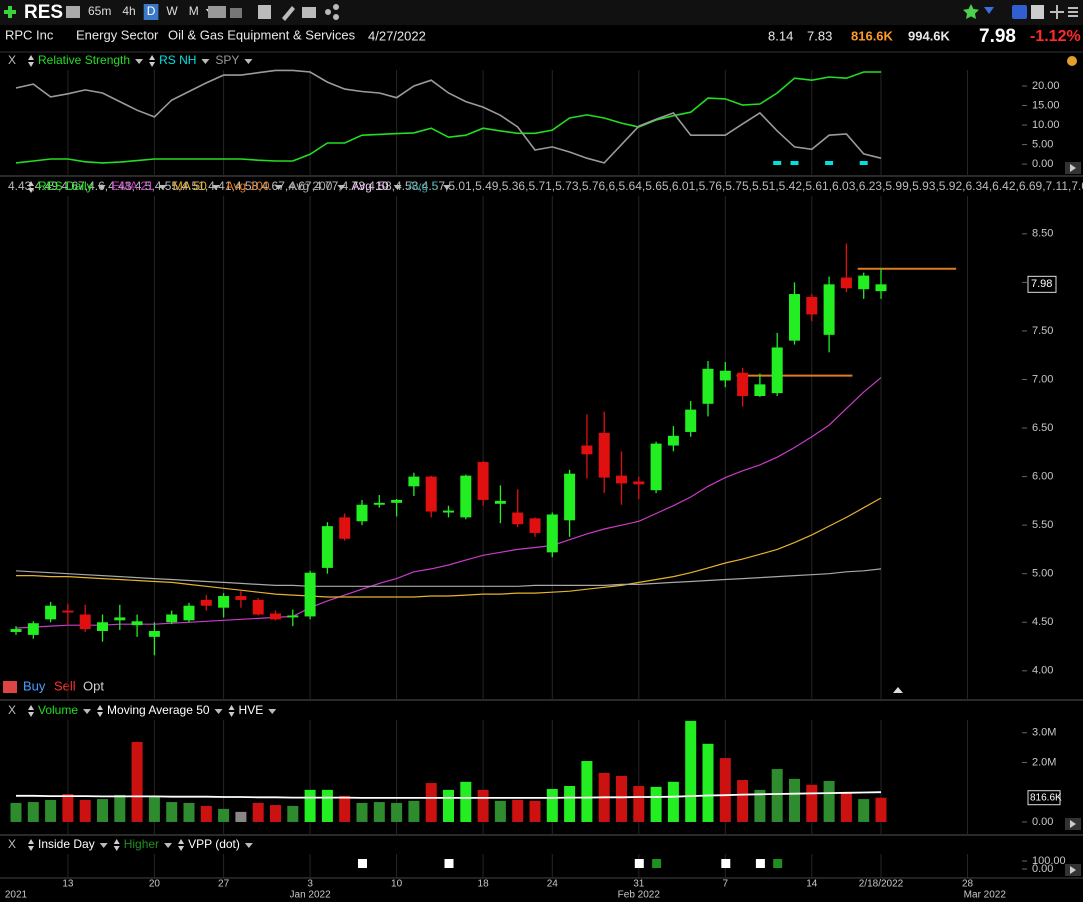 This screenshot has height=902, width=1083. Describe the element at coordinates (288, 13) in the screenshot. I see `draw-icon` at that location.